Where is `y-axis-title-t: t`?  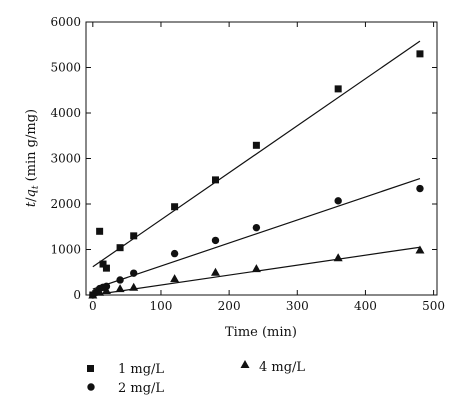
y-axis-title-t: t is located at coordinates (31, 204).